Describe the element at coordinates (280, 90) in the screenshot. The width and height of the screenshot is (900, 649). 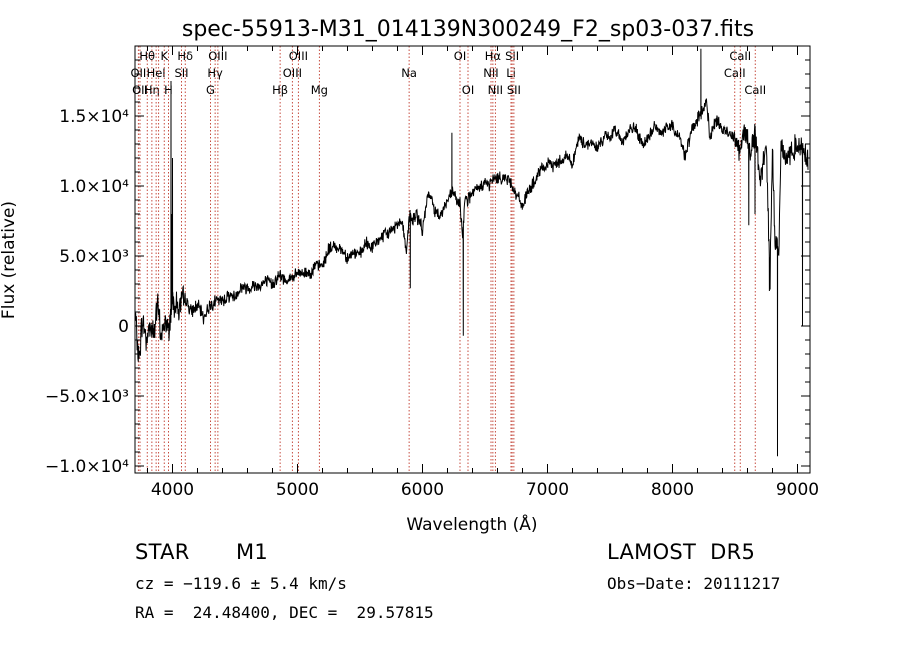
I see `line-marker-label: Hβ` at that location.